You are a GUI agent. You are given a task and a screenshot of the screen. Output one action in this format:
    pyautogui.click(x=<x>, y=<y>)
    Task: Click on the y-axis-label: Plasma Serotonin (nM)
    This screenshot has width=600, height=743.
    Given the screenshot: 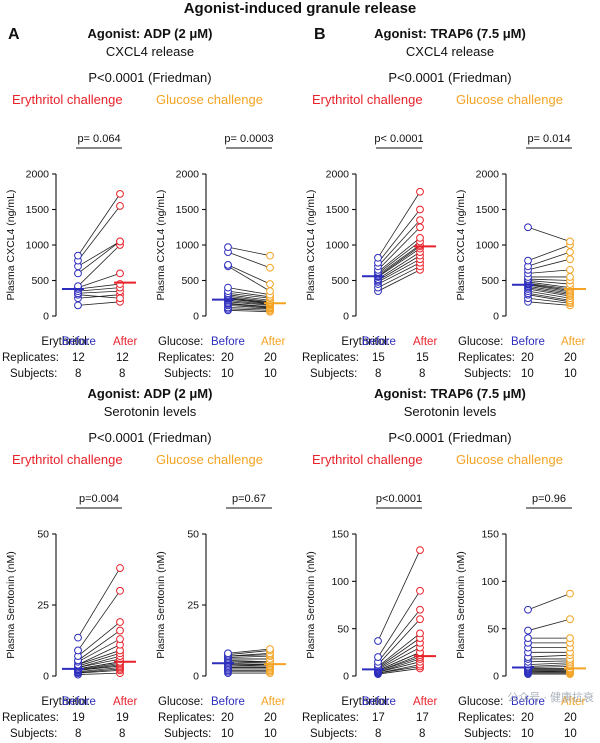 What is the action you would take?
    pyautogui.click(x=461, y=604)
    